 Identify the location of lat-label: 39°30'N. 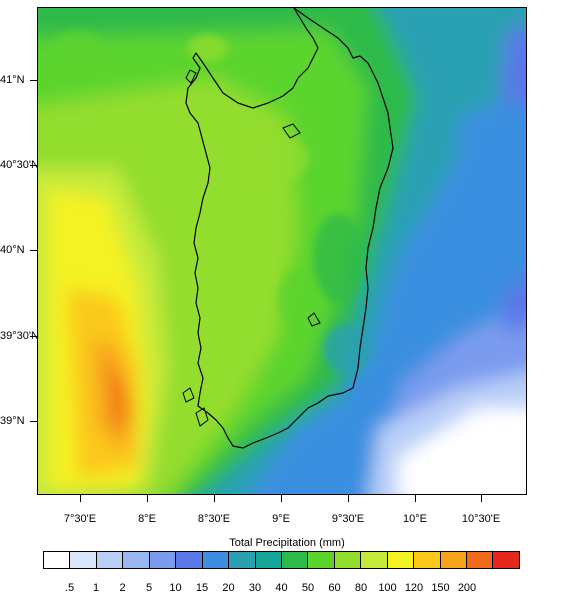
(19, 336).